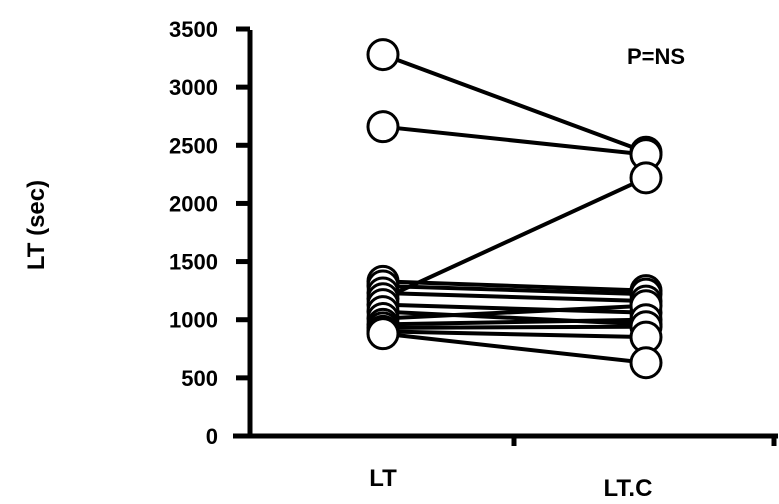 The image size is (779, 504). I want to click on y-tick-label: 1500, so click(193, 262).